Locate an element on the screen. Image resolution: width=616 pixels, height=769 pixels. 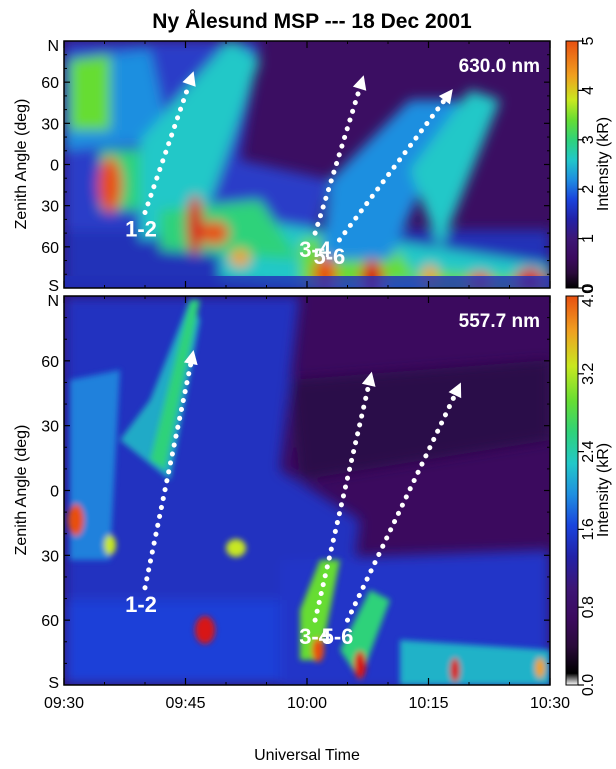
x-axis: 09:30 09:45 10:00 10:15 10:30 is located at coordinates (307, 703).